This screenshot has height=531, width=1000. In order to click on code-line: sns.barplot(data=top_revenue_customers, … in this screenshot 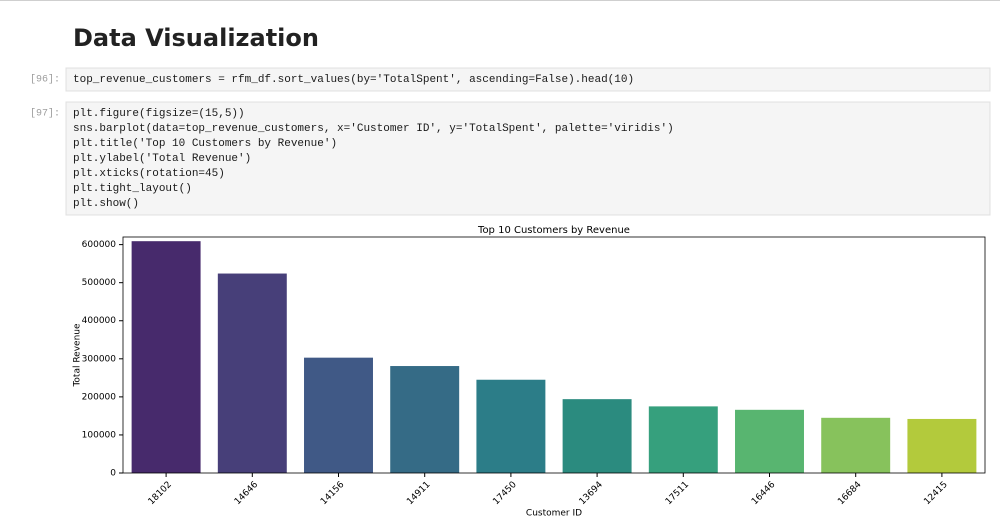, I will do `click(373, 129)`.